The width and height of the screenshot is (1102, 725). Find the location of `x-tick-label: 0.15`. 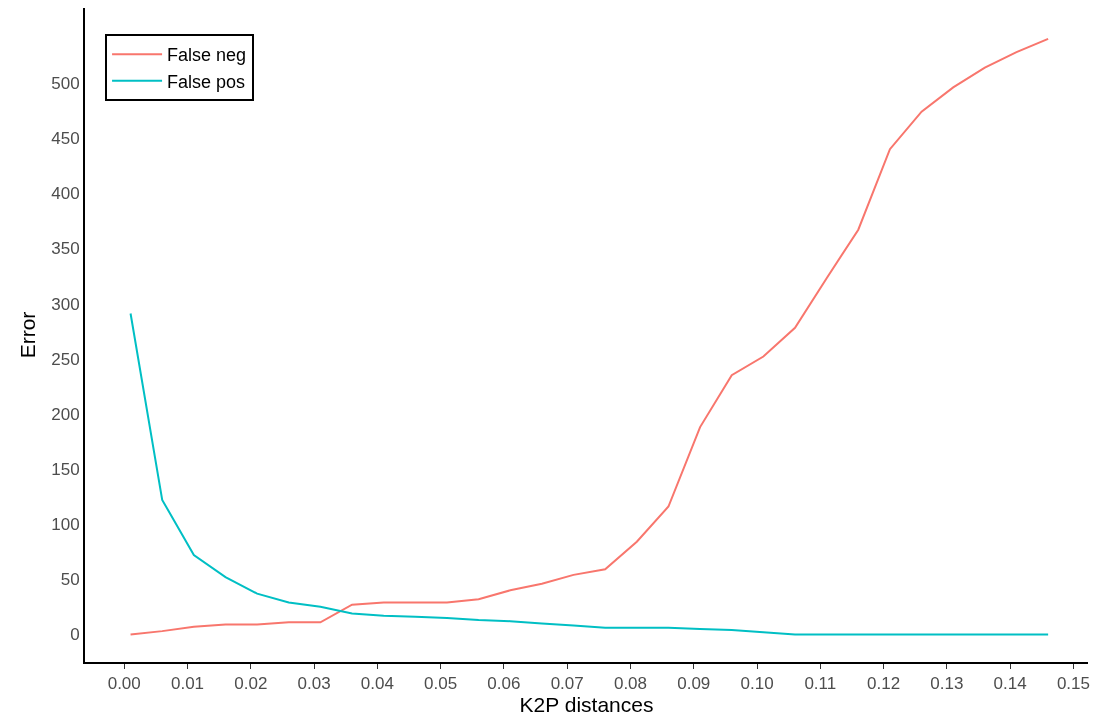

x-tick-label: 0.15 is located at coordinates (1073, 684).